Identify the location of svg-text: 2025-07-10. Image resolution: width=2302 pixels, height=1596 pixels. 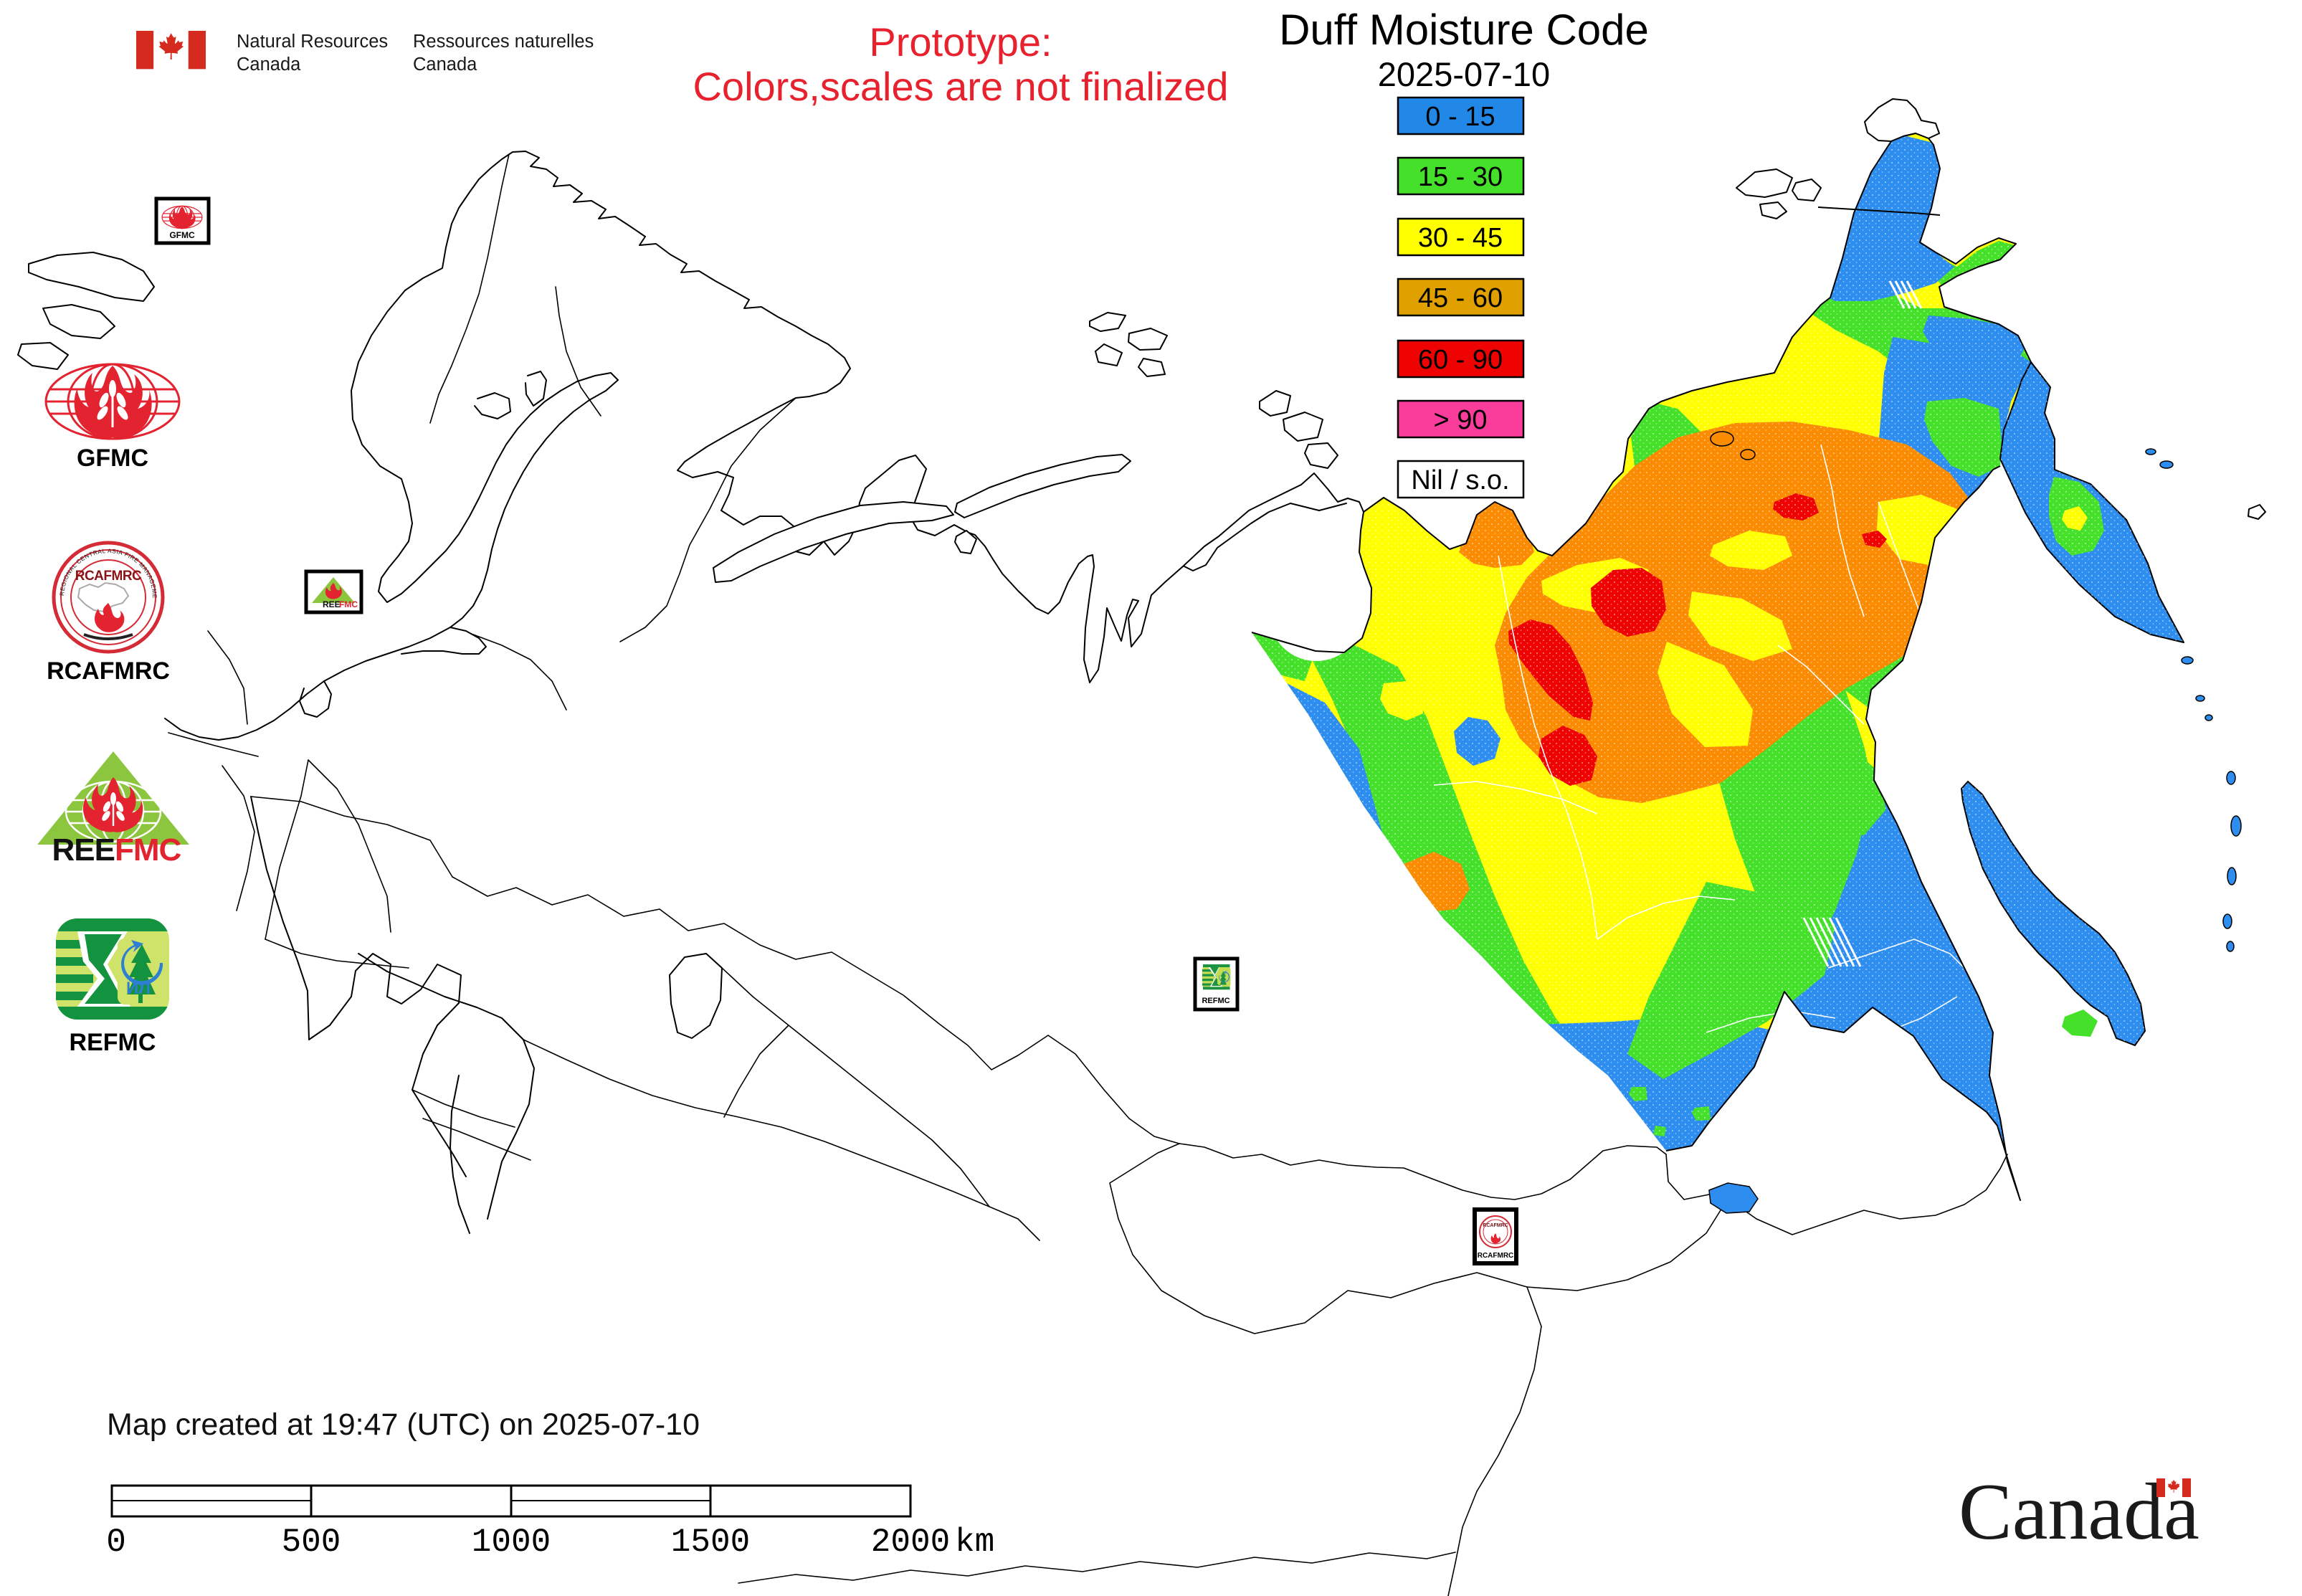
(1464, 74).